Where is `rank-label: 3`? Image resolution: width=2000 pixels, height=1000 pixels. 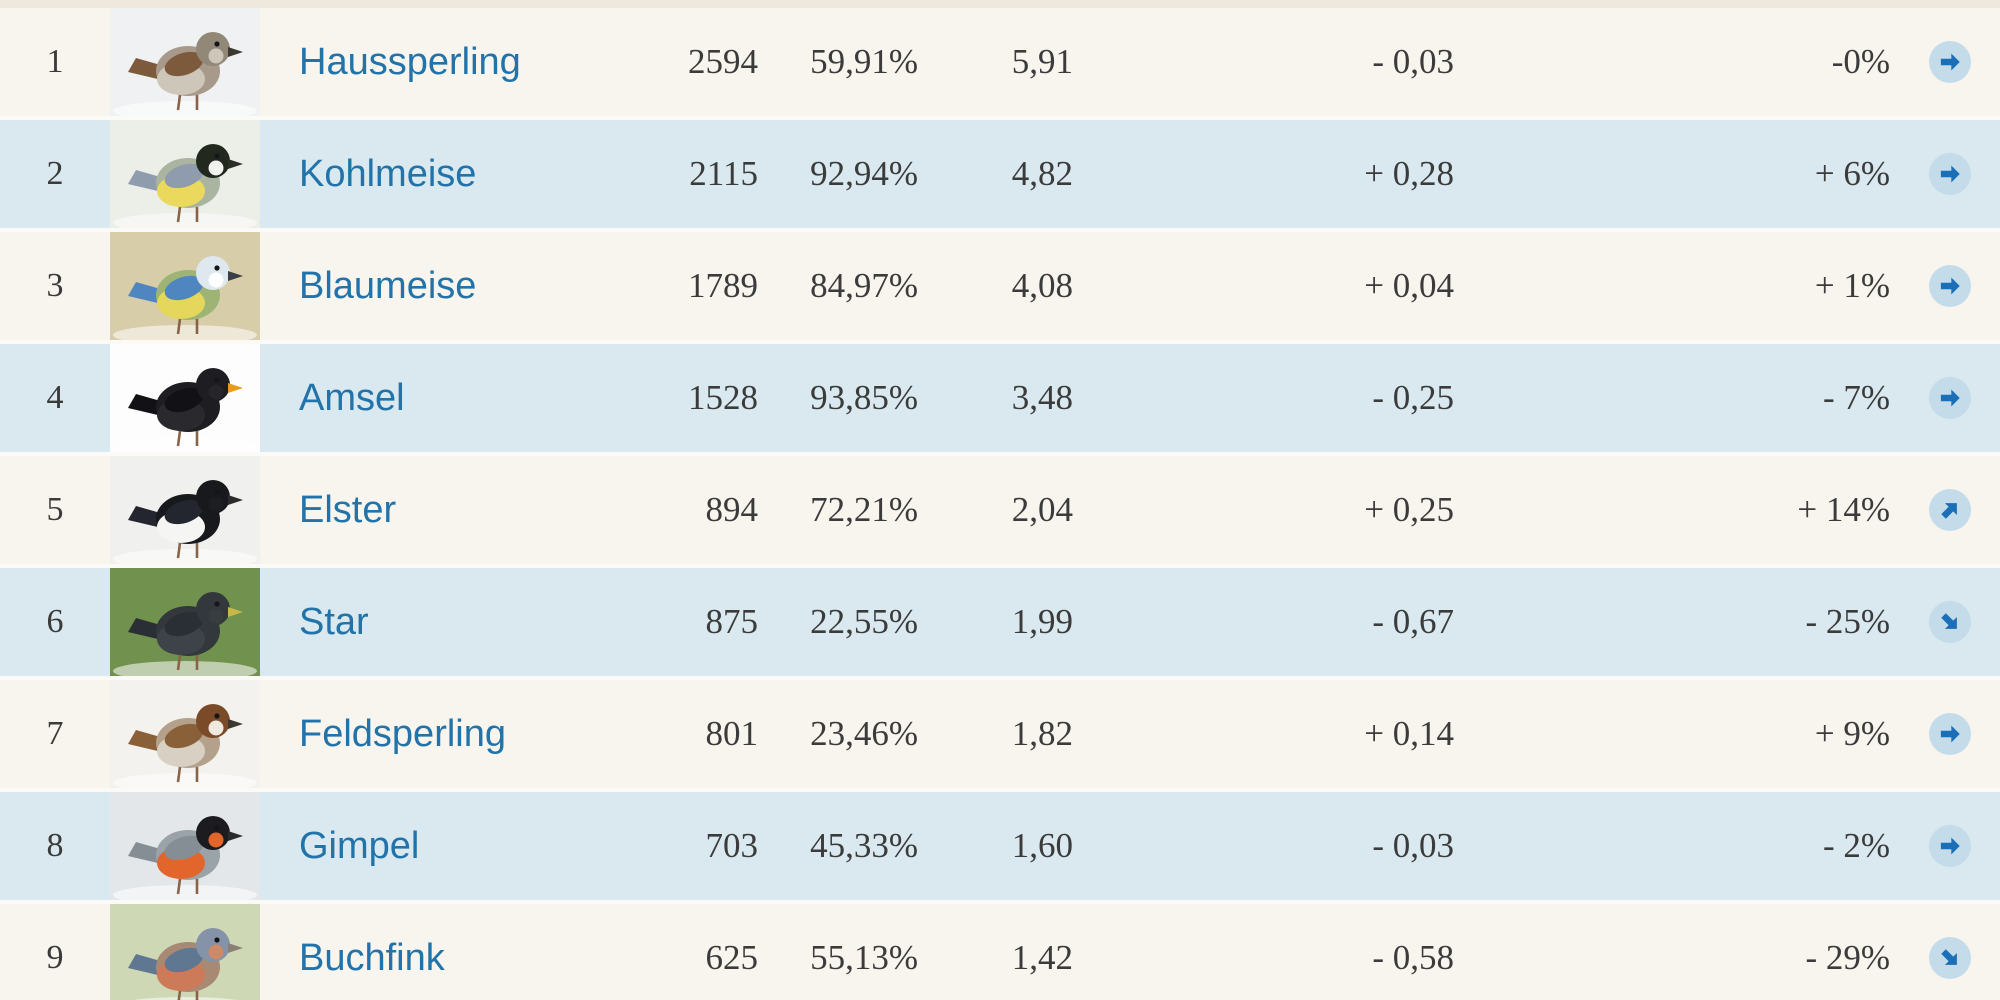
rank-label: 3 is located at coordinates (55, 285).